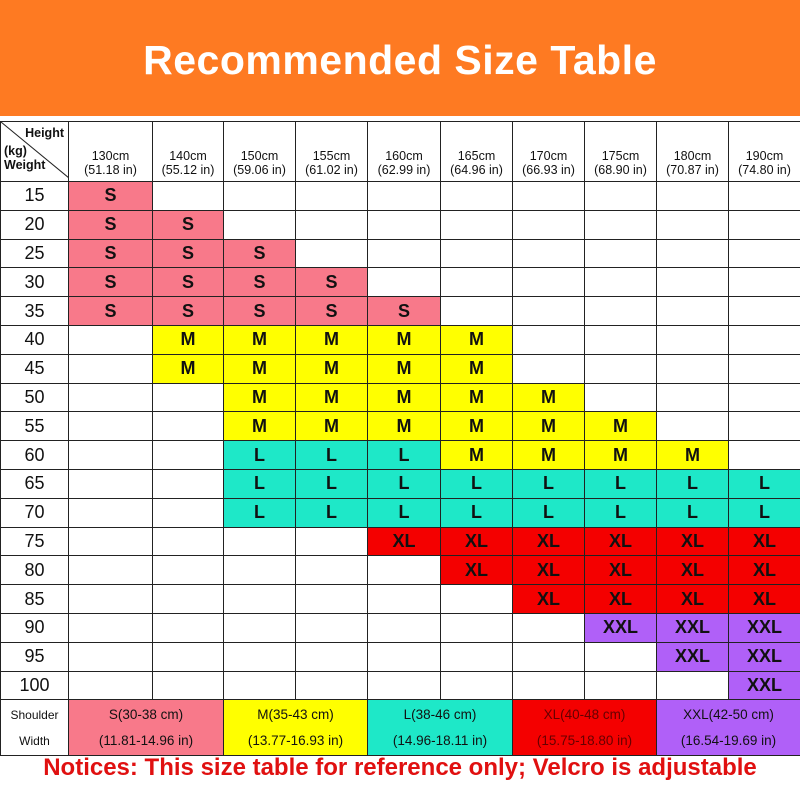 This screenshot has width=800, height=800. Describe the element at coordinates (34, 311) in the screenshot. I see `weight-cell: 35` at that location.